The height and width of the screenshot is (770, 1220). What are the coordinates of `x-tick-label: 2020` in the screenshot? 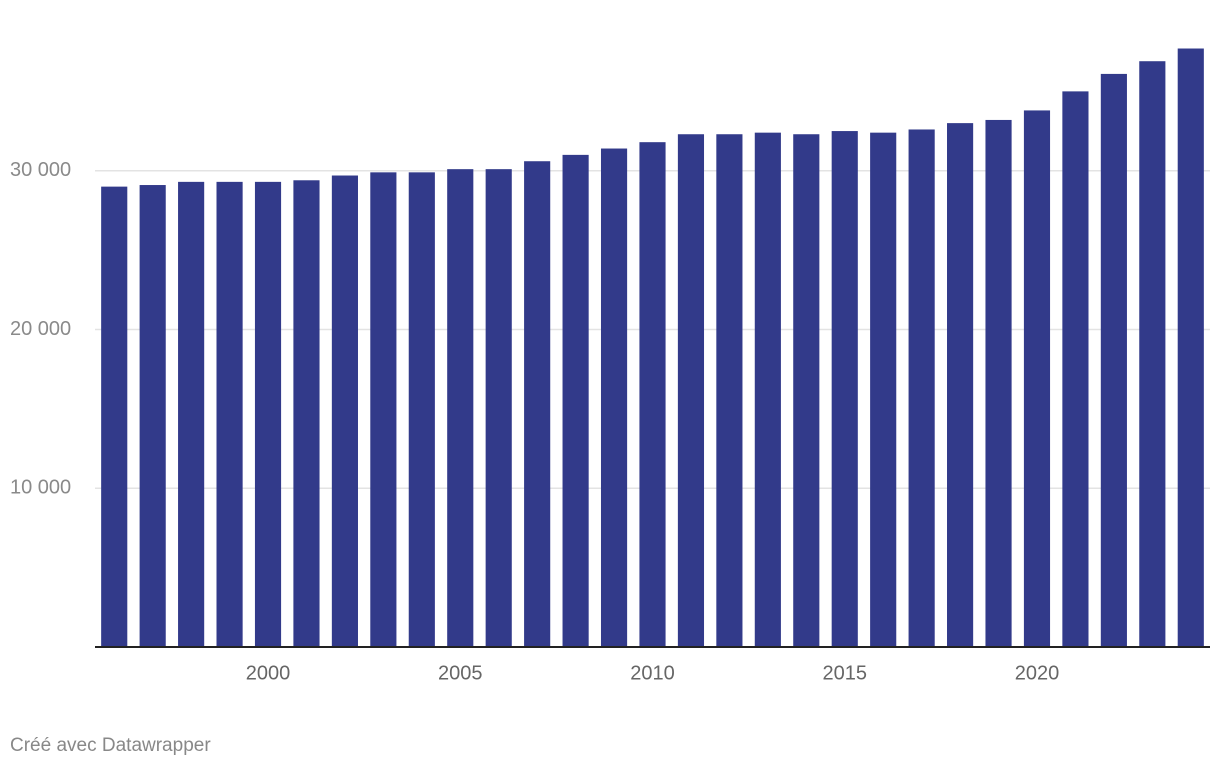 It's located at (1037, 673).